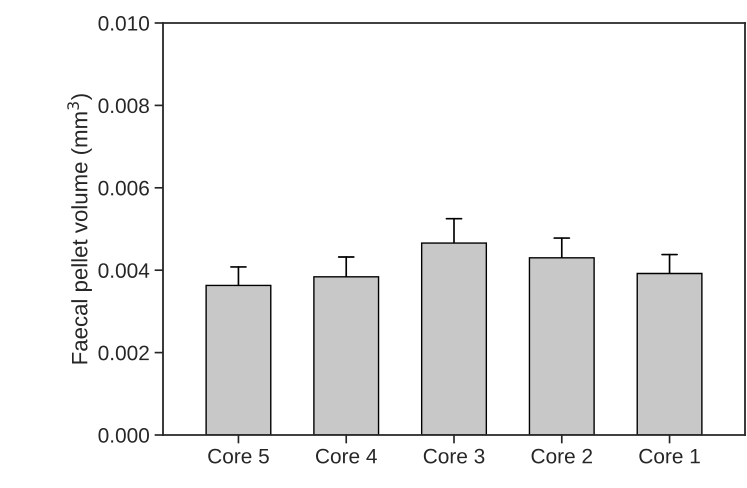  Describe the element at coordinates (346, 456) in the screenshot. I see `x-tick-label: Core 4` at that location.